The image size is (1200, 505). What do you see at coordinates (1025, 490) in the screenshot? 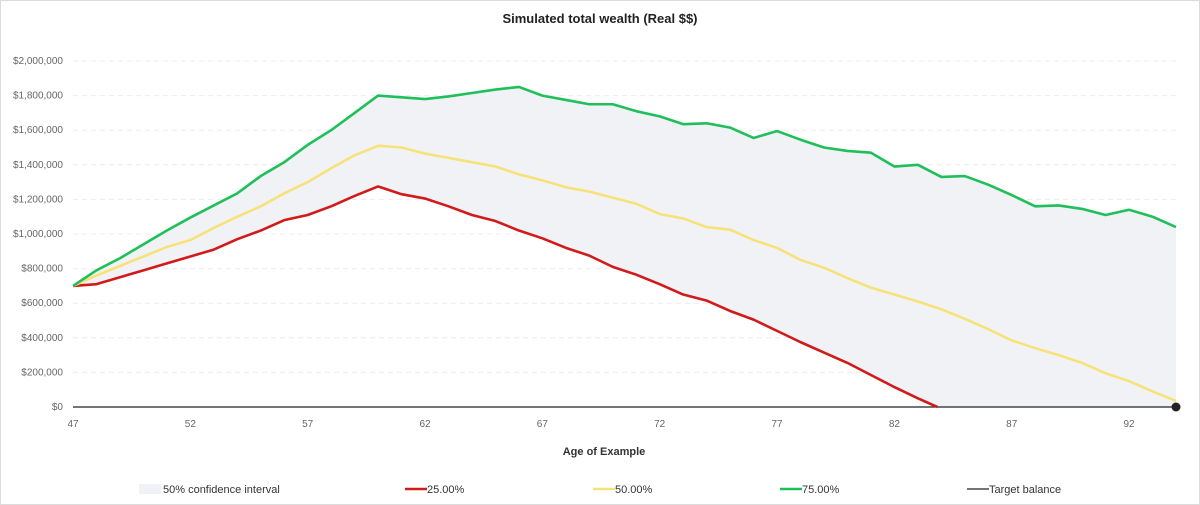
I see `legend-label: Target balance` at bounding box center [1025, 490].